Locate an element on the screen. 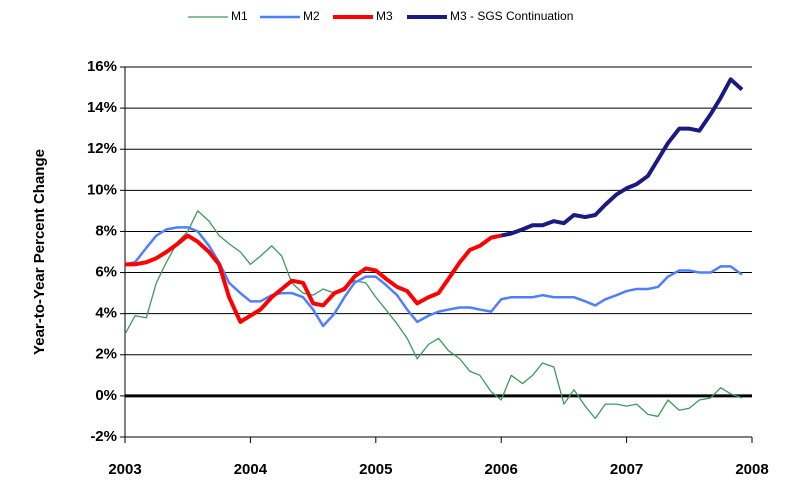 This screenshot has width=785, height=489. y-tick-label: 4% is located at coordinates (106, 313).